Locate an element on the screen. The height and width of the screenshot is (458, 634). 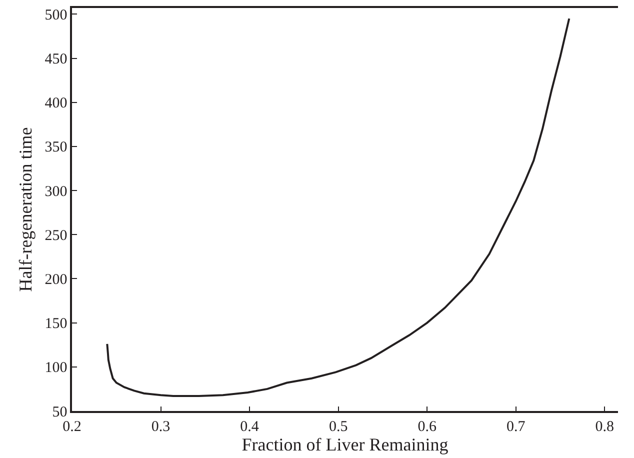
y-tick-label: 150 is located at coordinates (56, 324).